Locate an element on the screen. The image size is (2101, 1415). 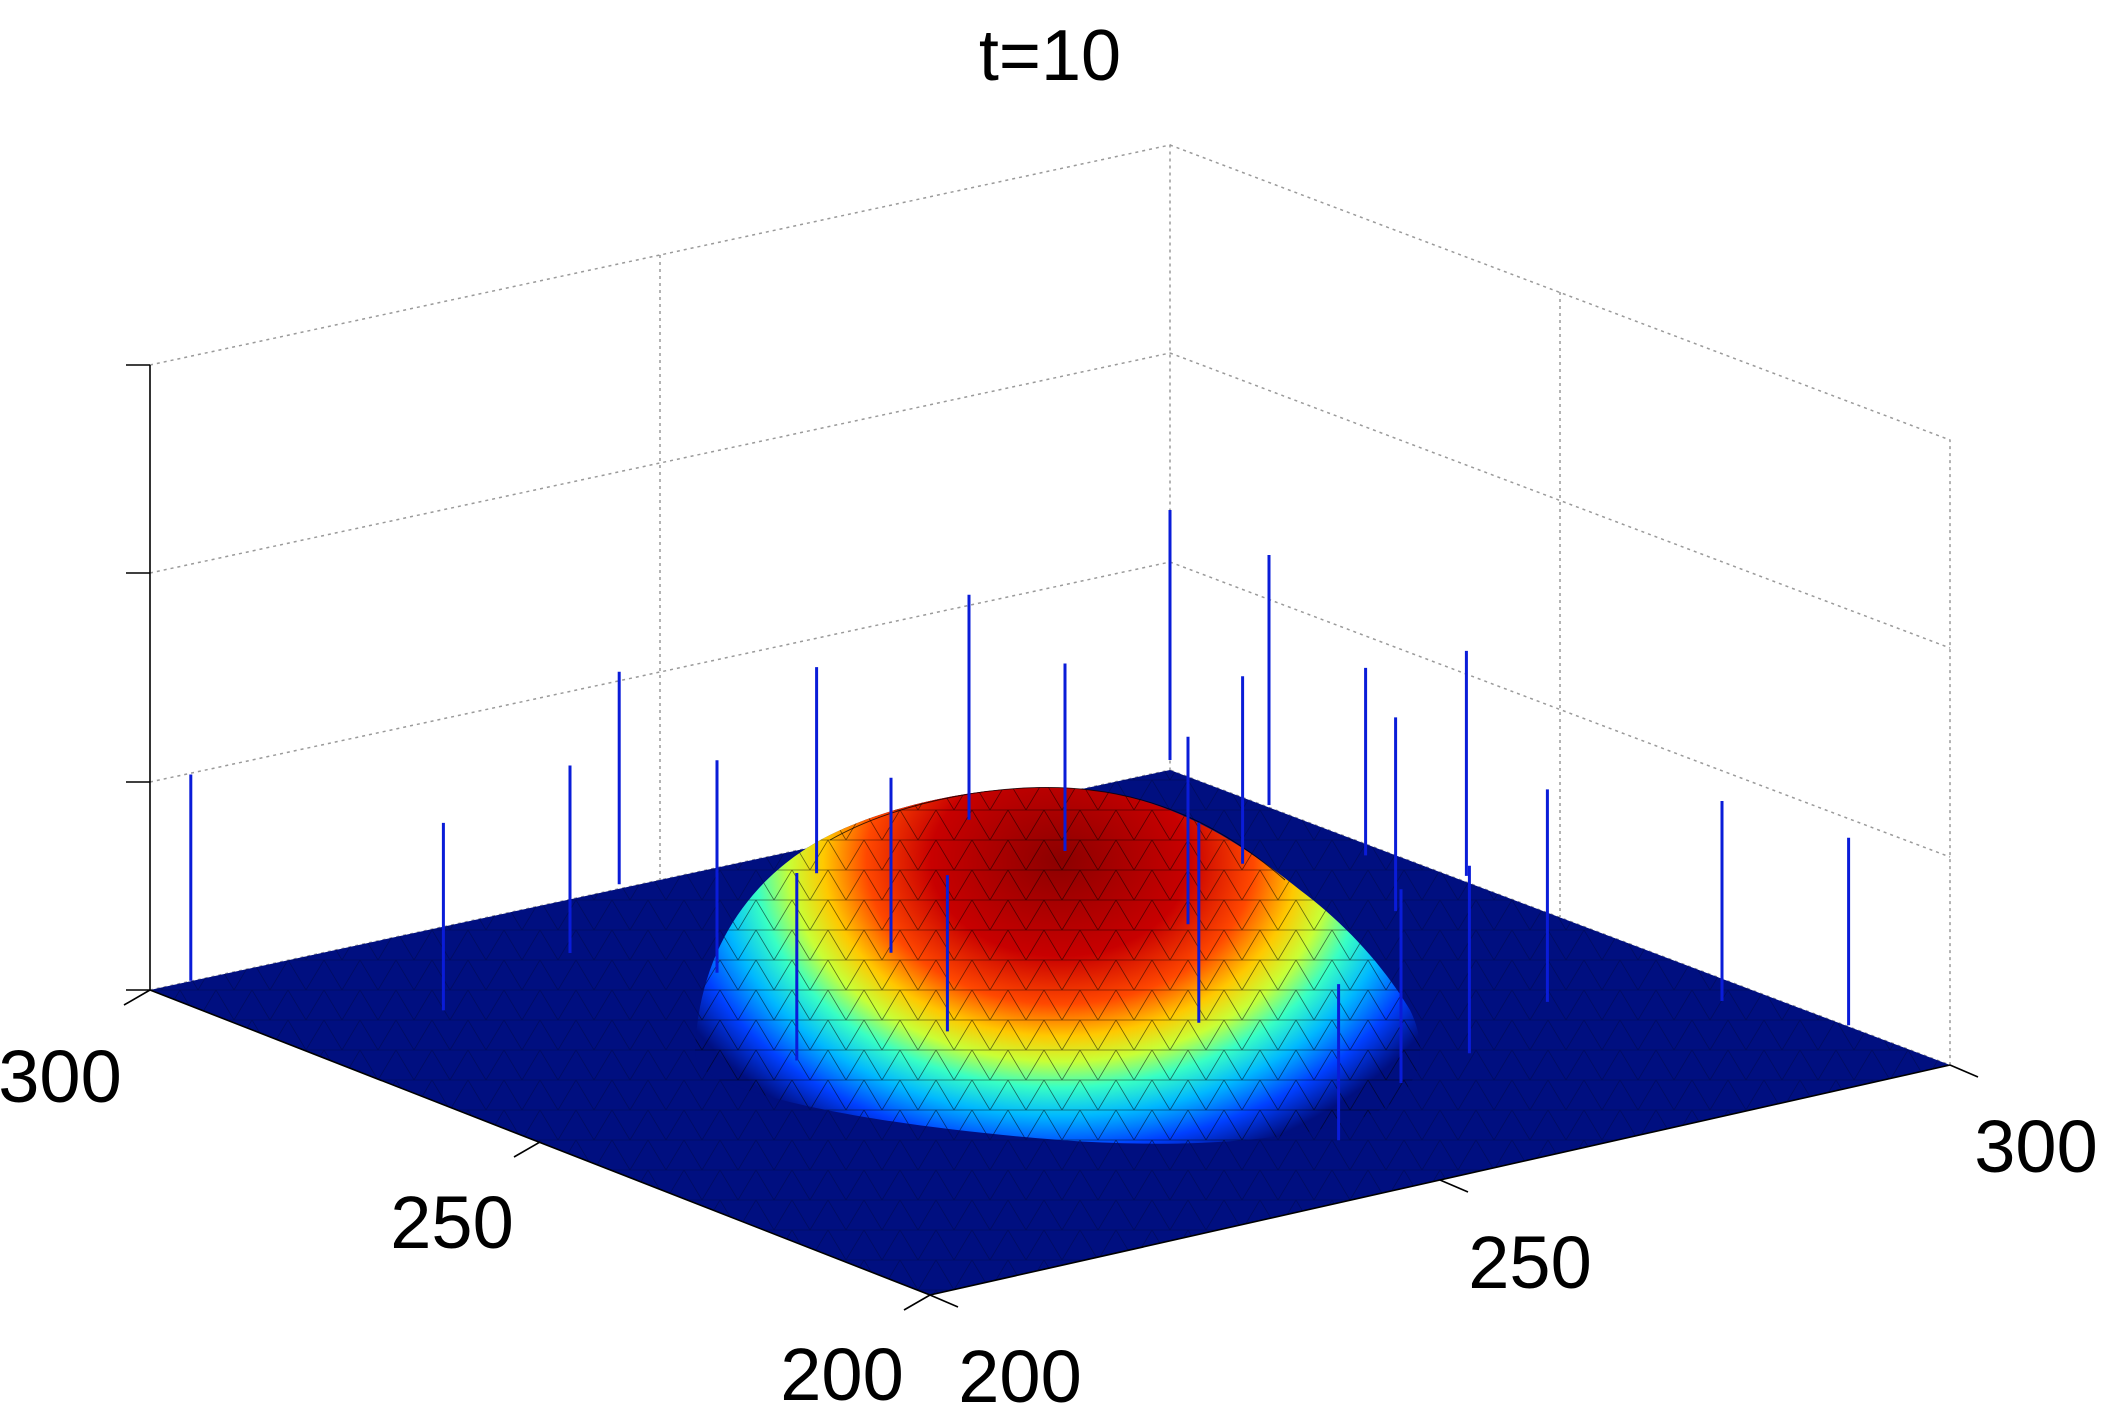
y-tick-label-250: 250 is located at coordinates (451, 1222).